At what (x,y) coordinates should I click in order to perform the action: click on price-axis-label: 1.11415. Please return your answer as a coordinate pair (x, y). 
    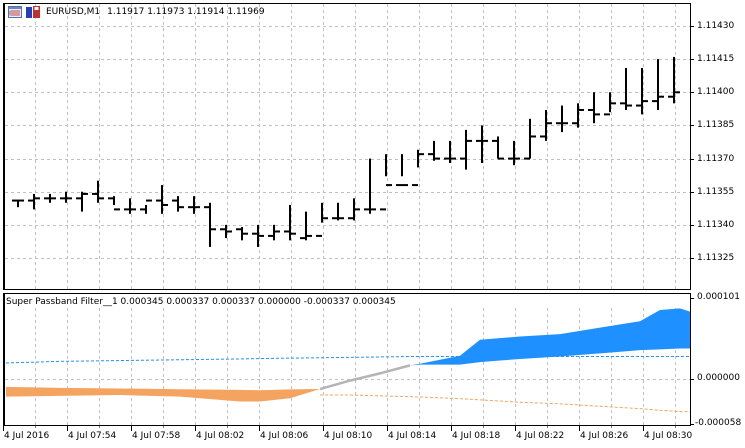
    Looking at the image, I should click on (716, 58).